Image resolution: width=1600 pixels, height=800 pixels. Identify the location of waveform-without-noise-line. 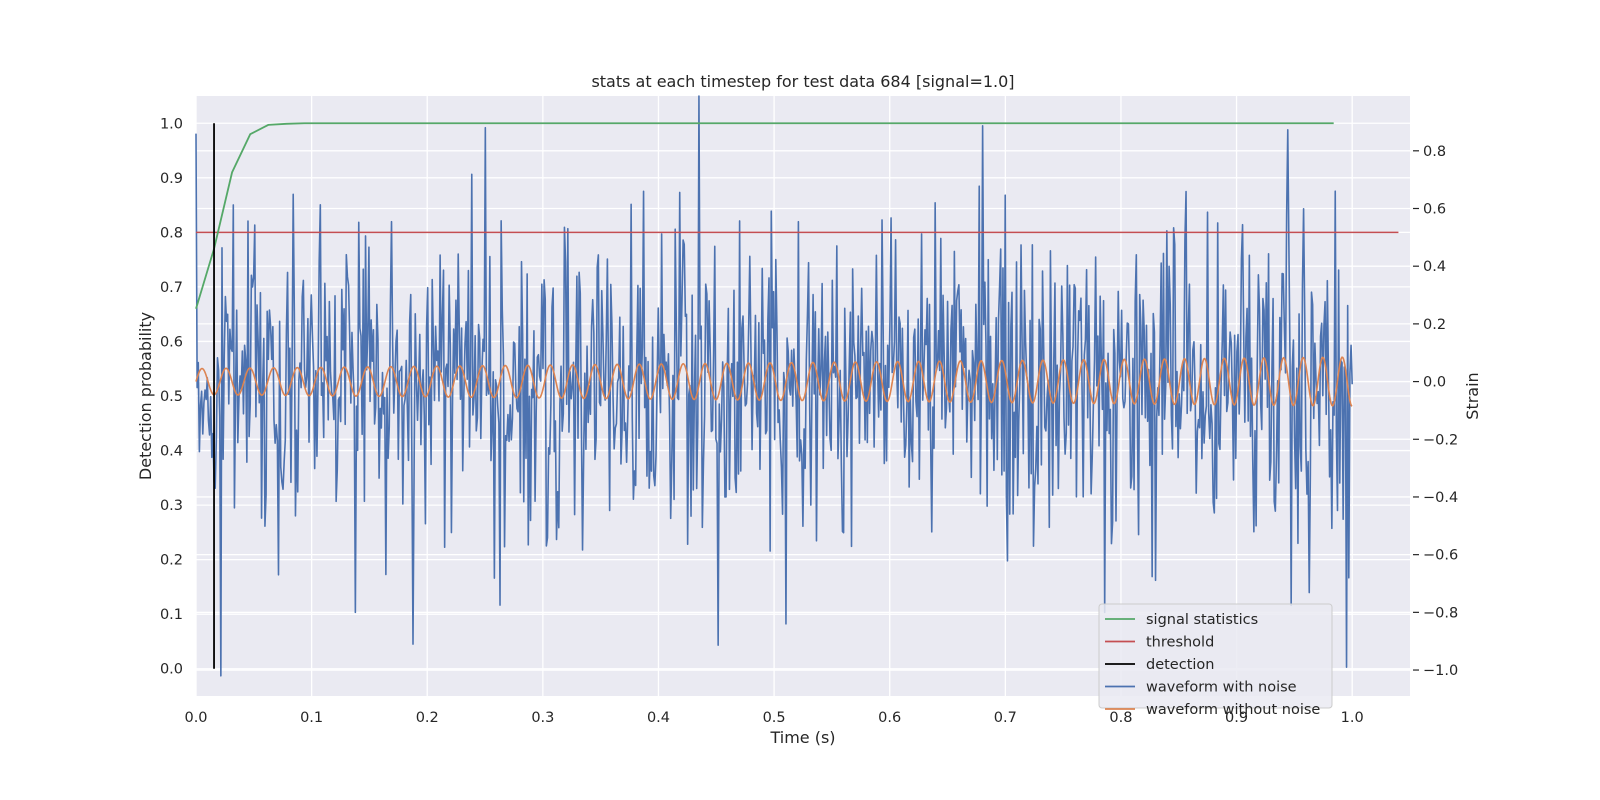
(774, 381).